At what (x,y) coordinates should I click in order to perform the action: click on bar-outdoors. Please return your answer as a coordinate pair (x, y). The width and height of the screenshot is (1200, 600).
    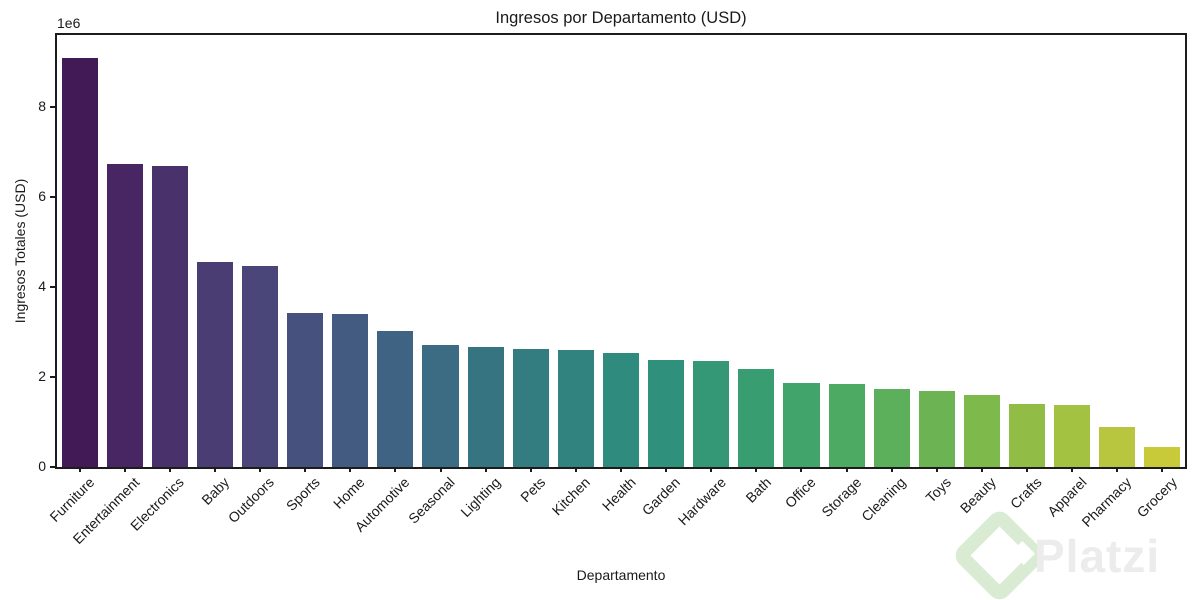
    Looking at the image, I should click on (260, 366).